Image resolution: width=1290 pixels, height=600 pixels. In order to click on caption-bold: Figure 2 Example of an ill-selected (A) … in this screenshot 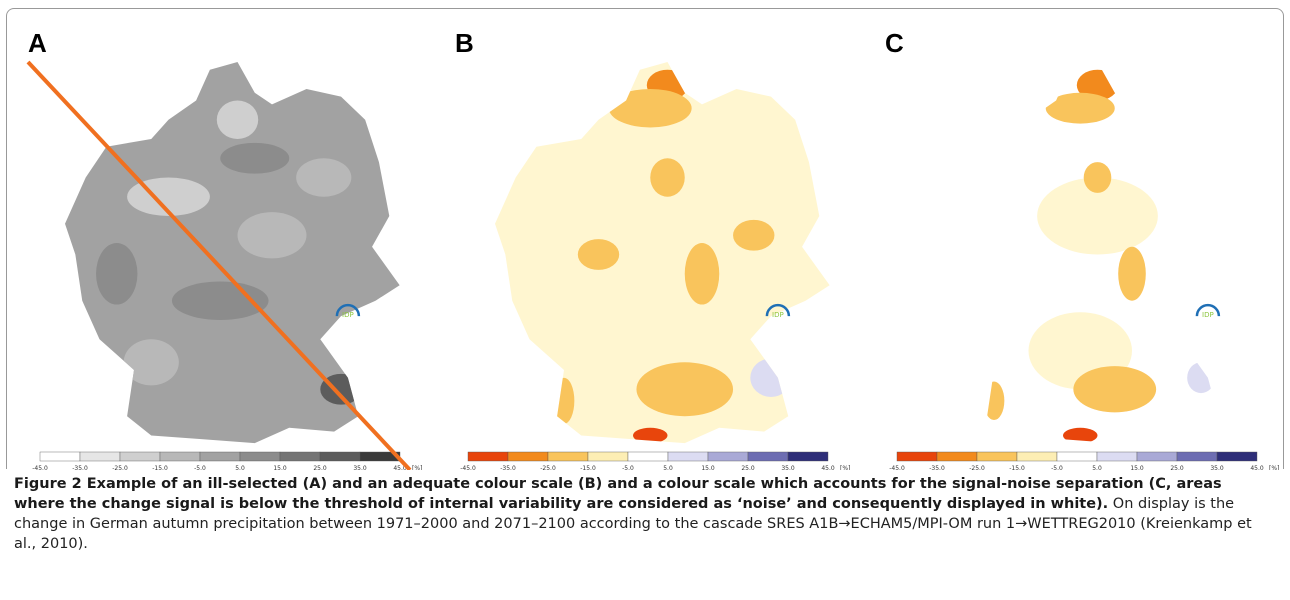, I will do `click(618, 494)`.